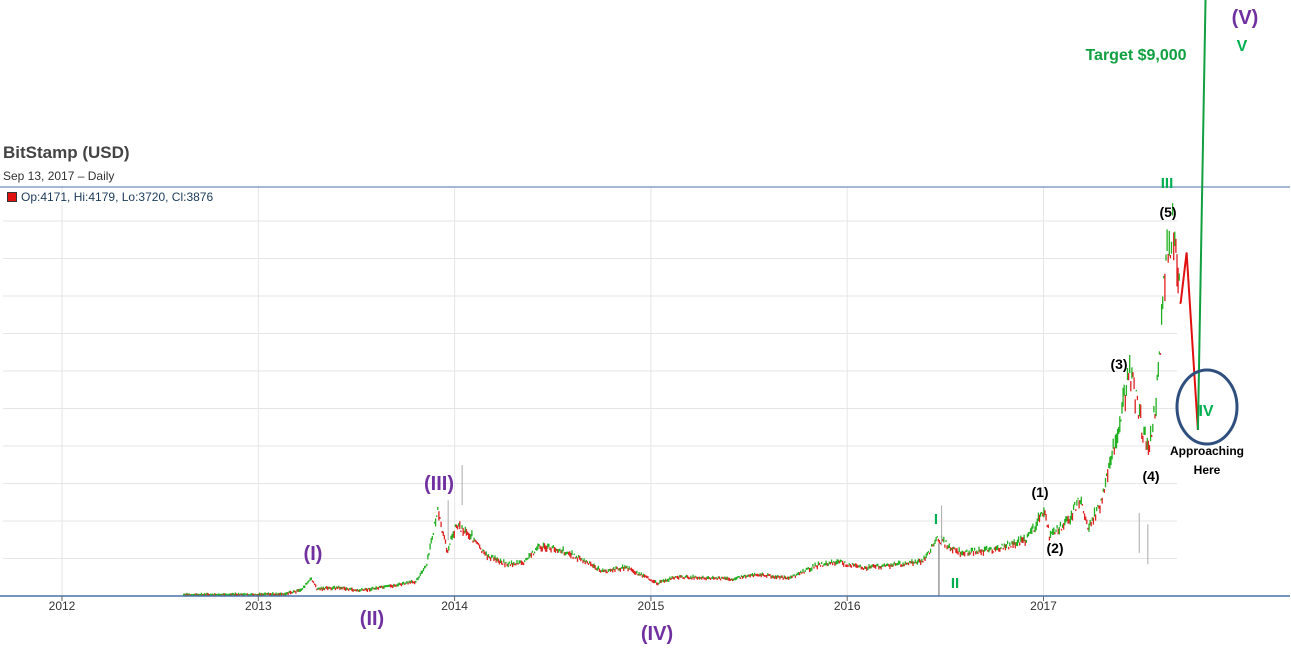  Describe the element at coordinates (439, 484) in the screenshot. I see `wave-label-primary-3: (III)` at that location.